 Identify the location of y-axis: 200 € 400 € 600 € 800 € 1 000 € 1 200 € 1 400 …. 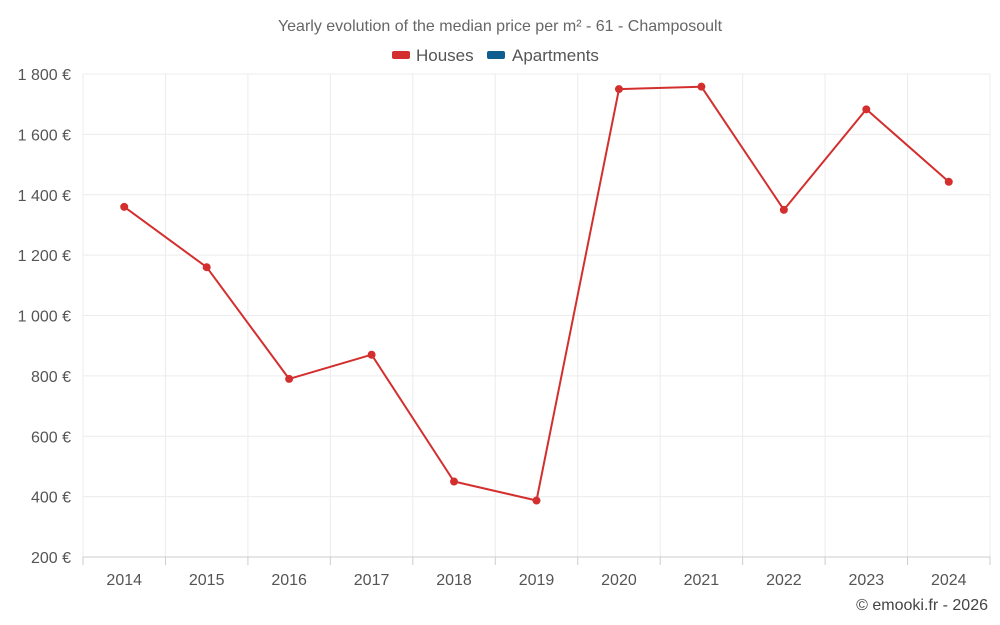
(44, 317).